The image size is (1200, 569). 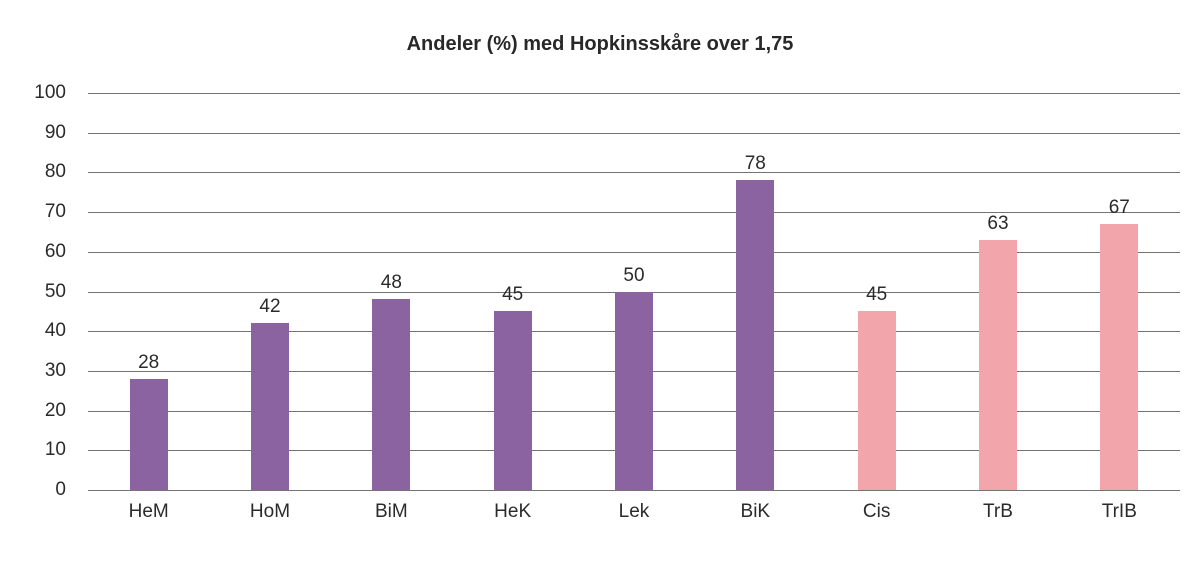 I want to click on bar-slot: 48, so click(x=391, y=291).